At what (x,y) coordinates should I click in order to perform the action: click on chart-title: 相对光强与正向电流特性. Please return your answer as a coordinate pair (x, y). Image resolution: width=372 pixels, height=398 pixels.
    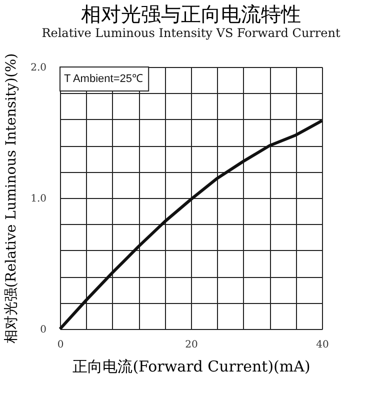
    Looking at the image, I should click on (191, 14).